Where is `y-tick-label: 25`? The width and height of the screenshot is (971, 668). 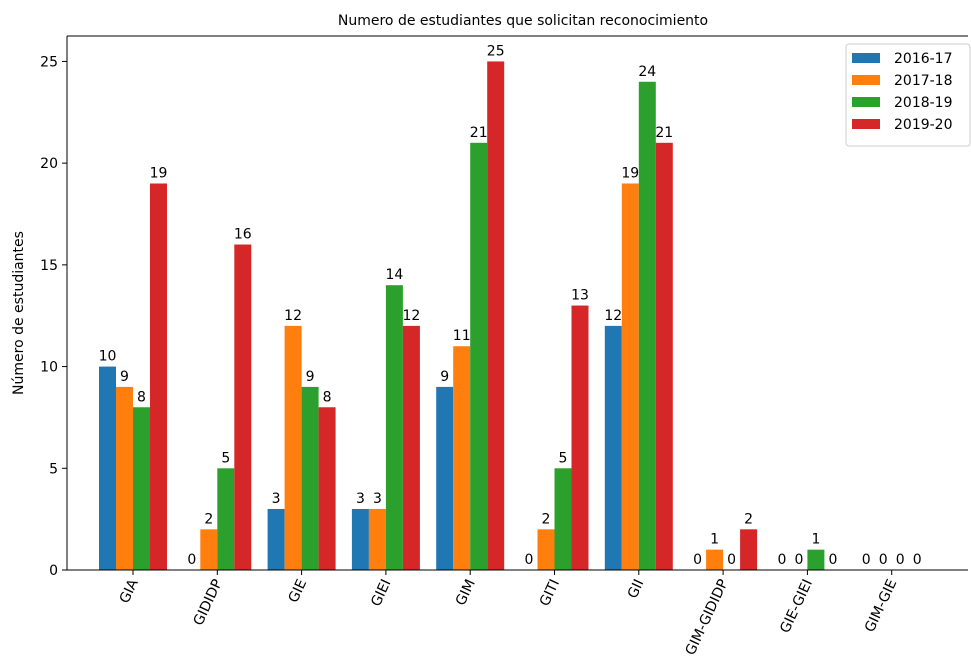
y-tick-label: 25 is located at coordinates (49, 62).